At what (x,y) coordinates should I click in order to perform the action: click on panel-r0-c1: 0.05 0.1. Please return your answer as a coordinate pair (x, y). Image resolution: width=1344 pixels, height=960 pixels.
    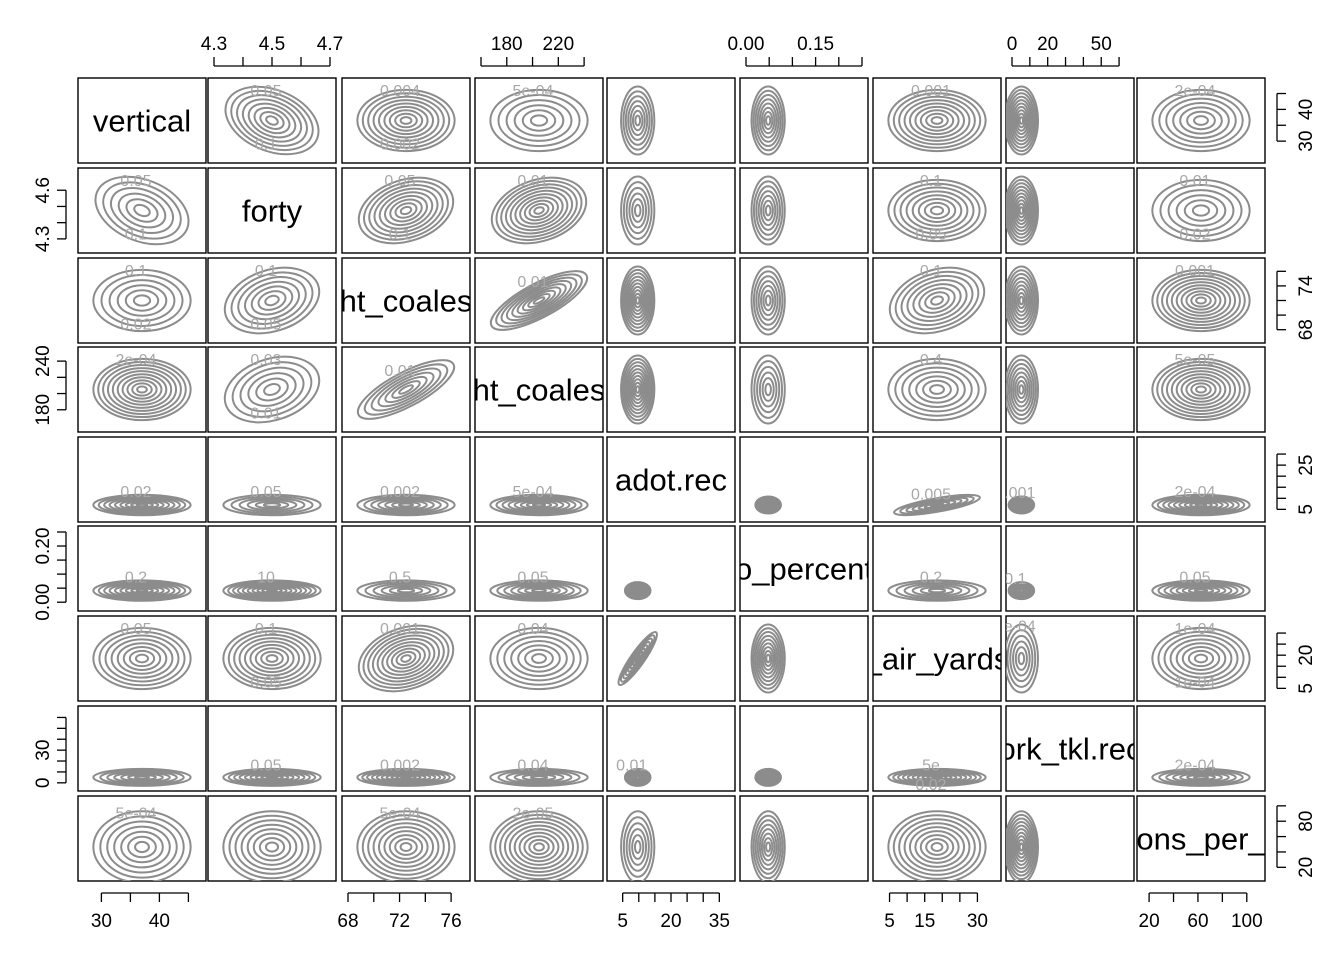
    Looking at the image, I should click on (272, 120).